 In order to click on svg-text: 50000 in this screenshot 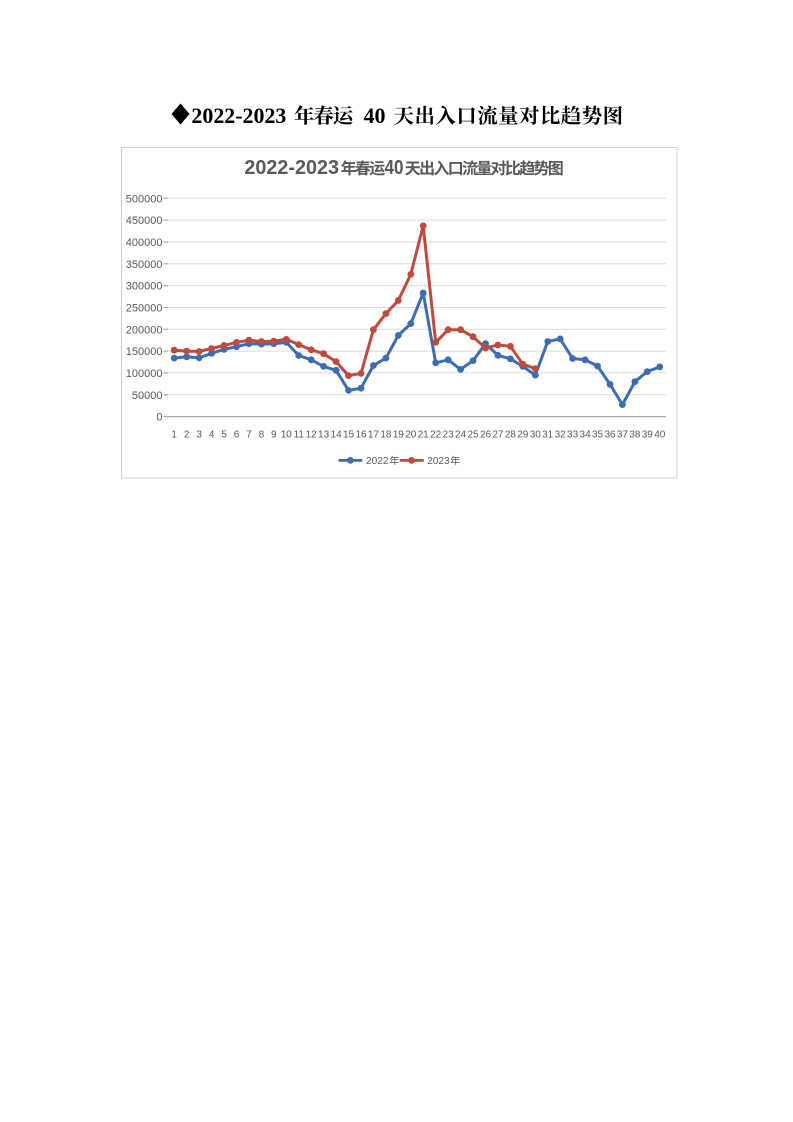, I will do `click(147, 396)`.